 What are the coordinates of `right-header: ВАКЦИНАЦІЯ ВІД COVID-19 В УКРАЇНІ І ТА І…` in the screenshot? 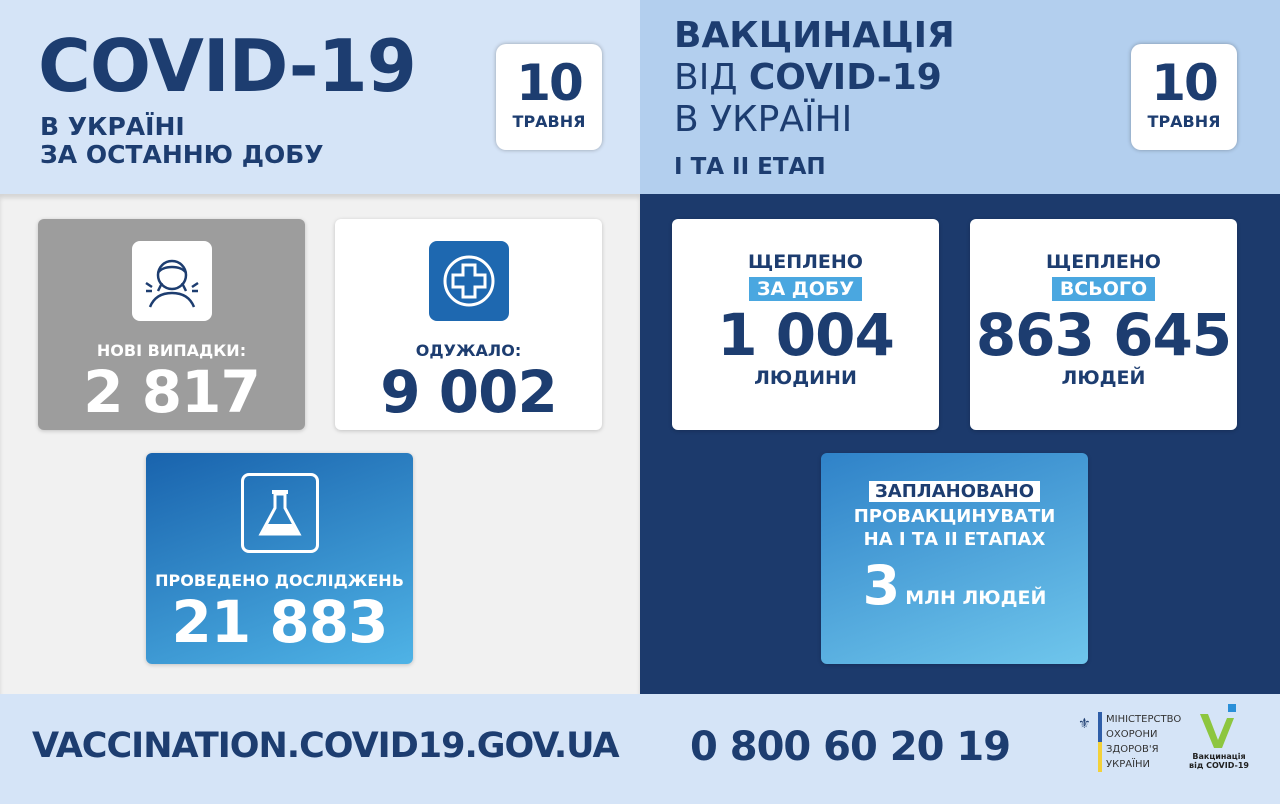 It's located at (960, 97).